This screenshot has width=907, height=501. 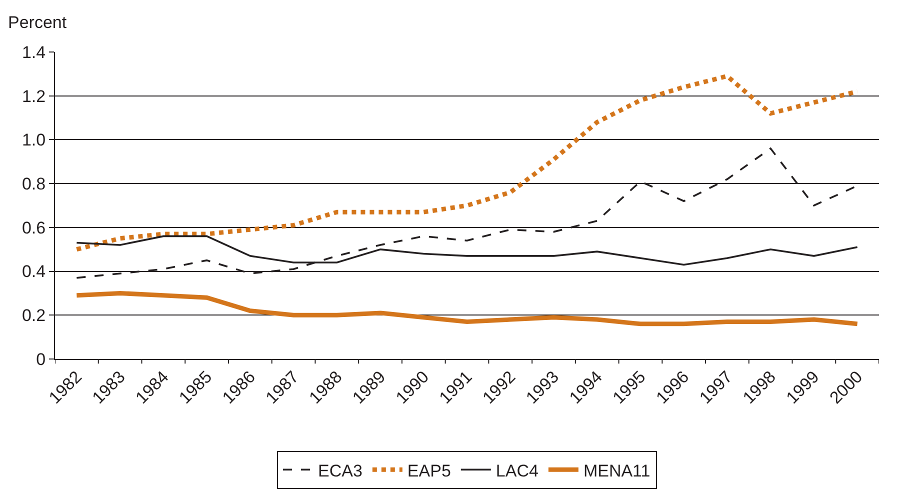 I want to click on y-tick-label: 0.4, so click(x=34, y=272).